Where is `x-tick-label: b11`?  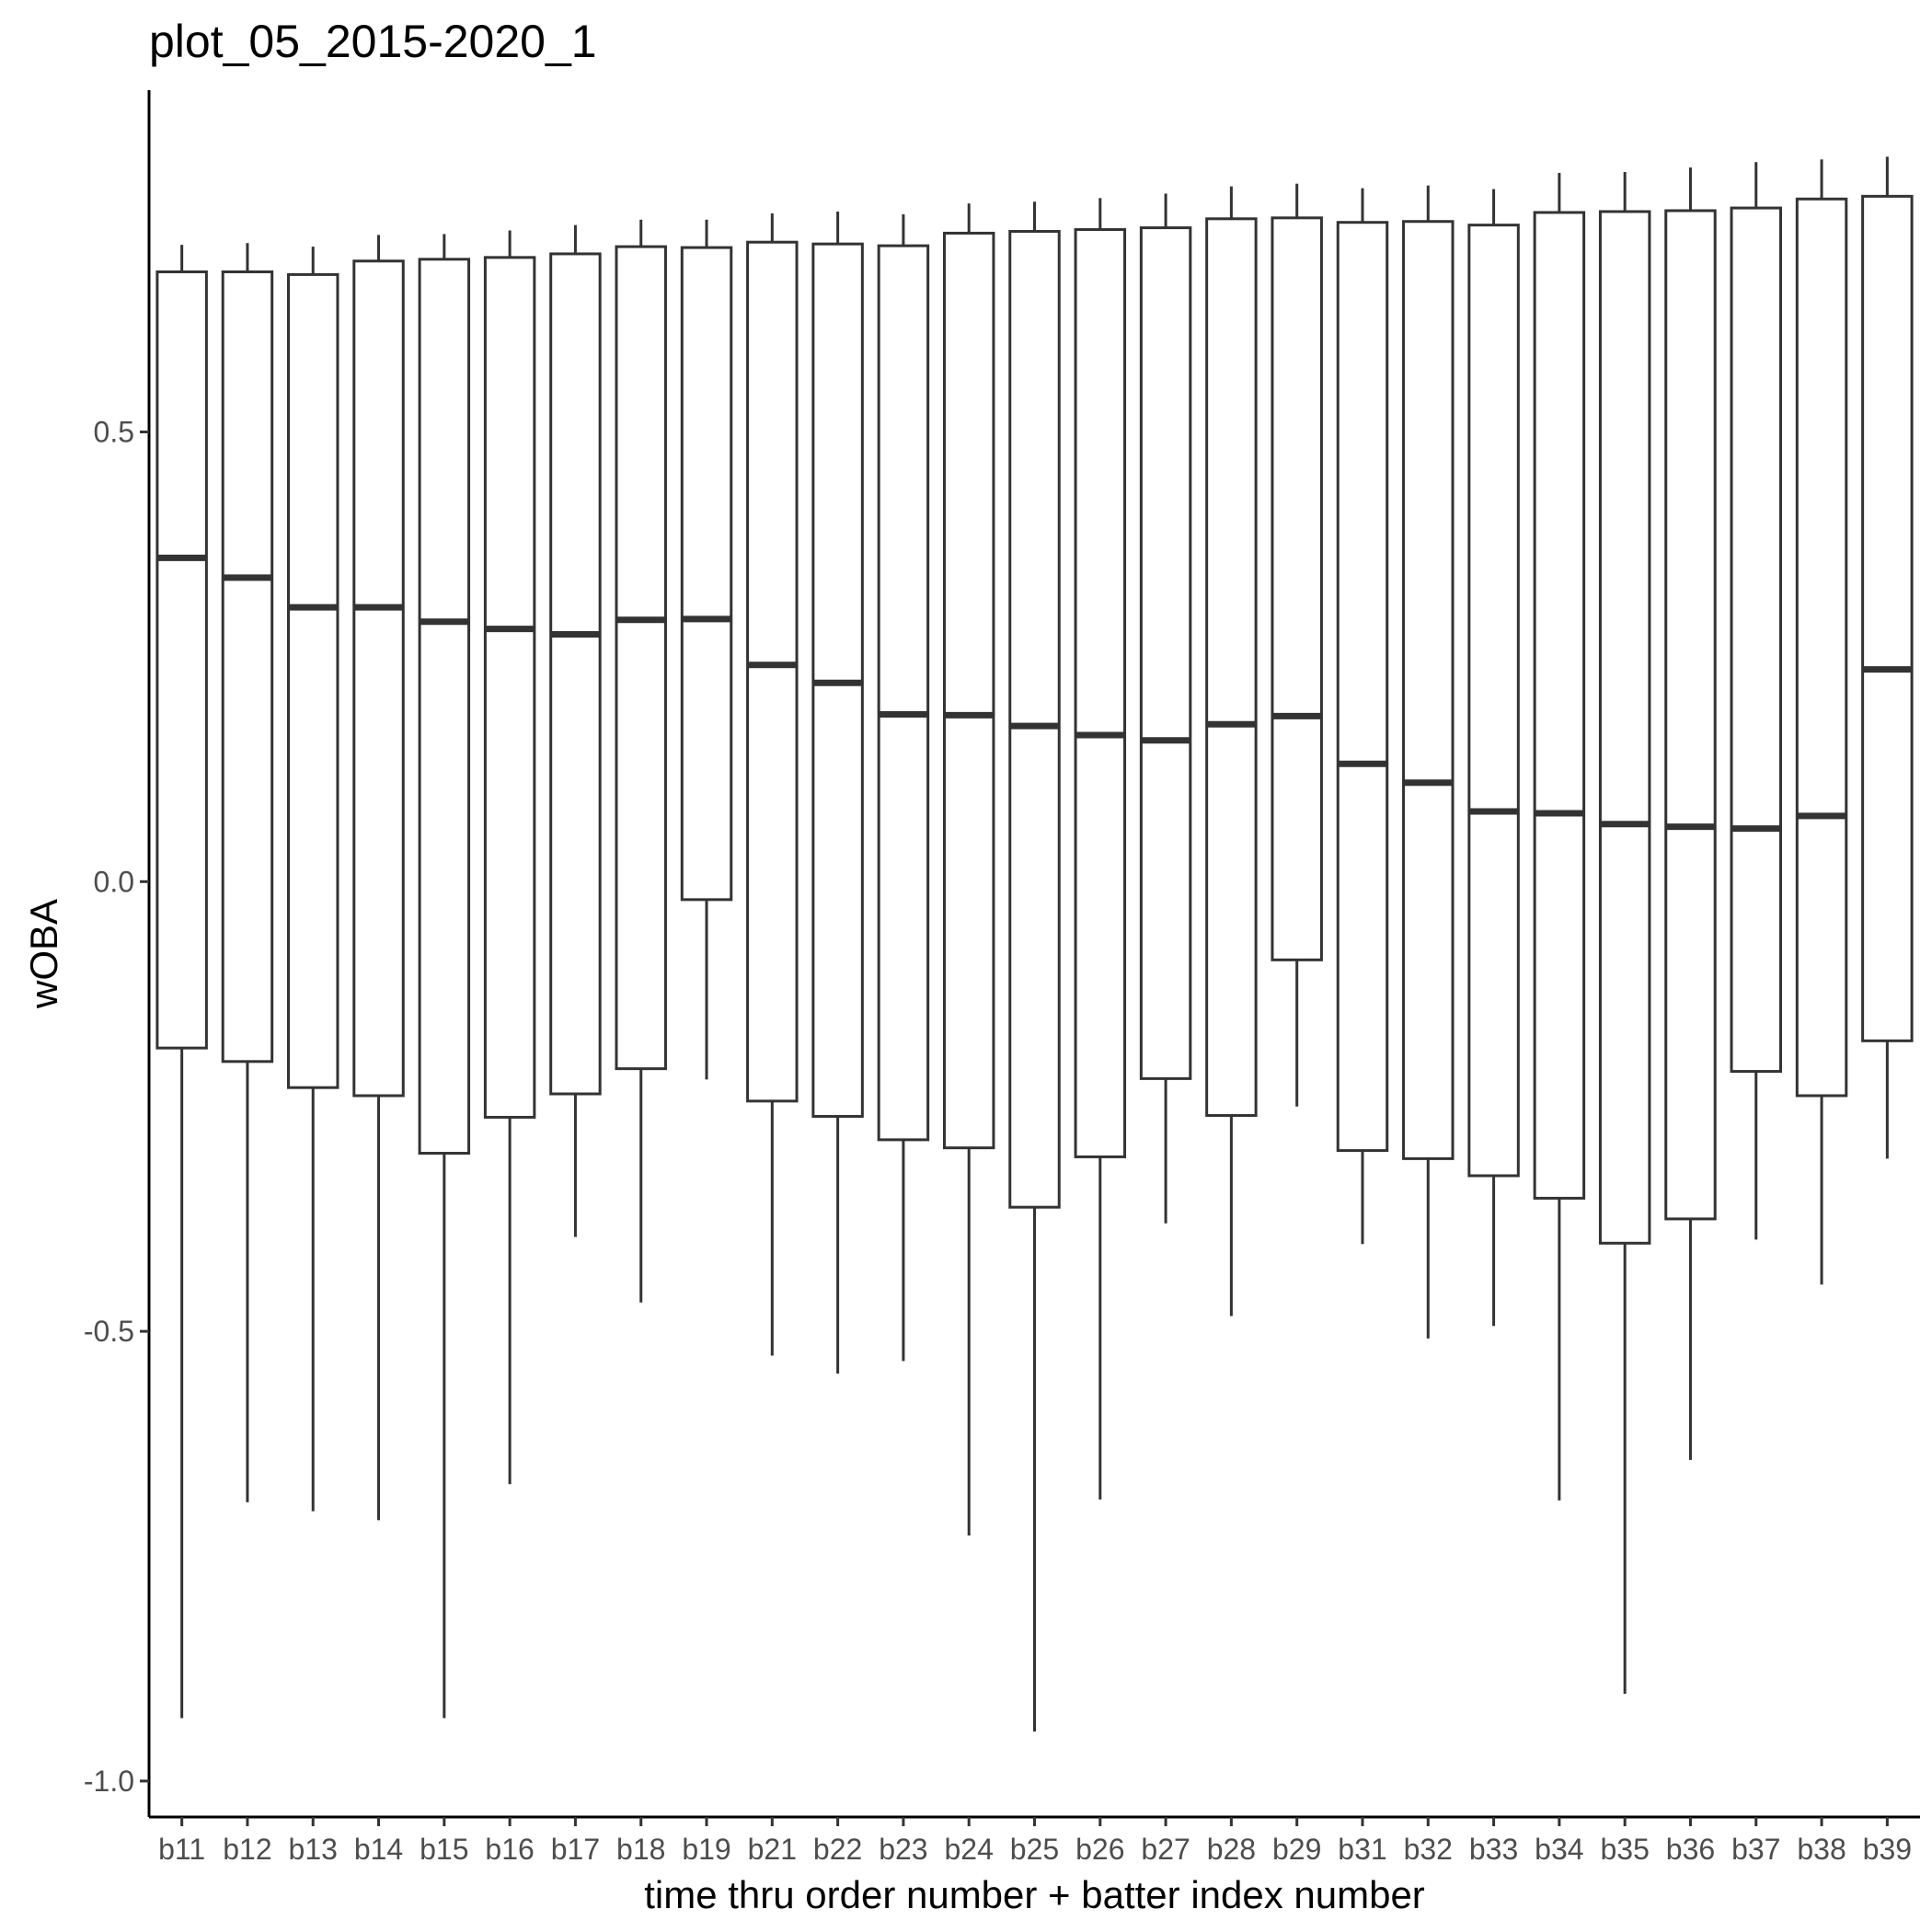 x-tick-label: b11 is located at coordinates (181, 1849).